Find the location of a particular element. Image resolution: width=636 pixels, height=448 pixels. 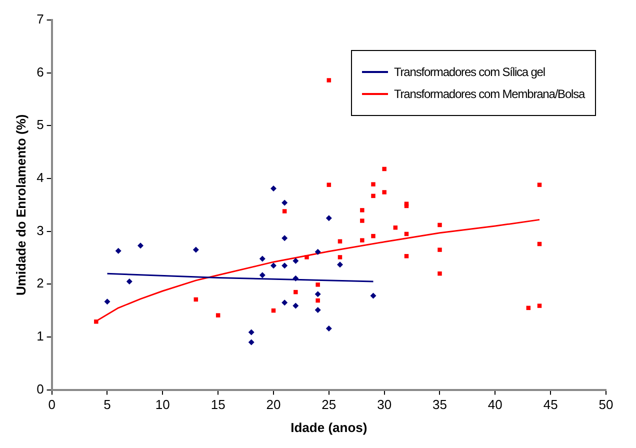

x-tick-label: 45 is located at coordinates (550, 404).